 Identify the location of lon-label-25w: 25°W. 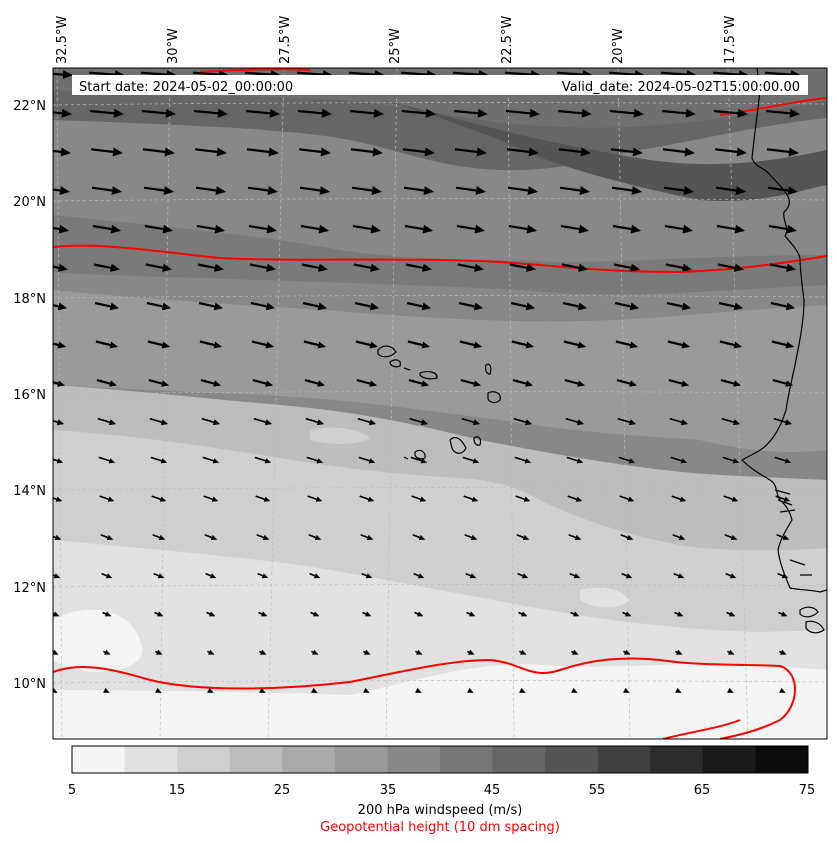
(395, 46).